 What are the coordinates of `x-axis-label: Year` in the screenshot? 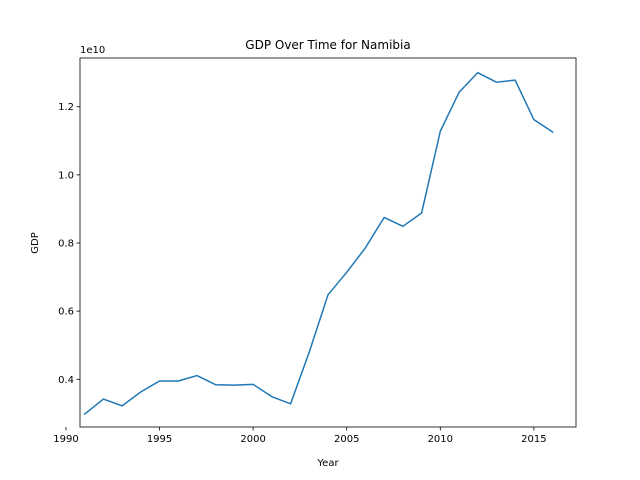 It's located at (327, 463).